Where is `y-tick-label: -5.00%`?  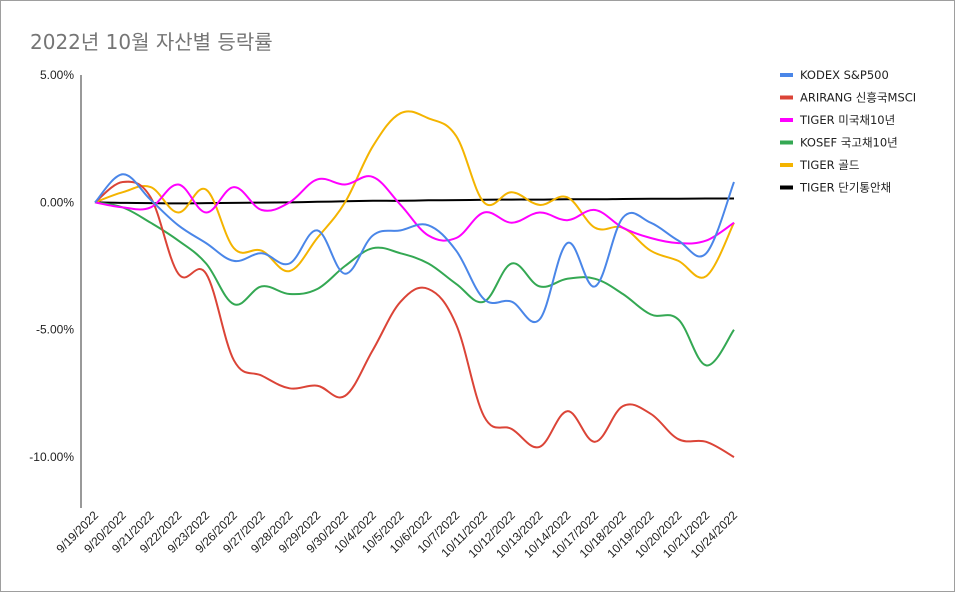 y-tick-label: -5.00% is located at coordinates (55, 330).